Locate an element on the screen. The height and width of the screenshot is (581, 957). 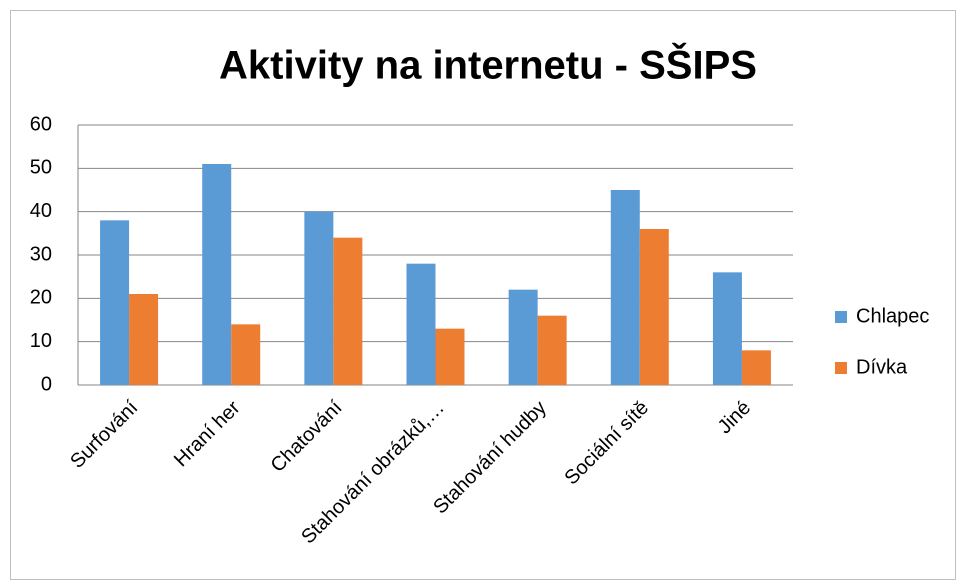
y-tick-label: 50 is located at coordinates (41, 168).